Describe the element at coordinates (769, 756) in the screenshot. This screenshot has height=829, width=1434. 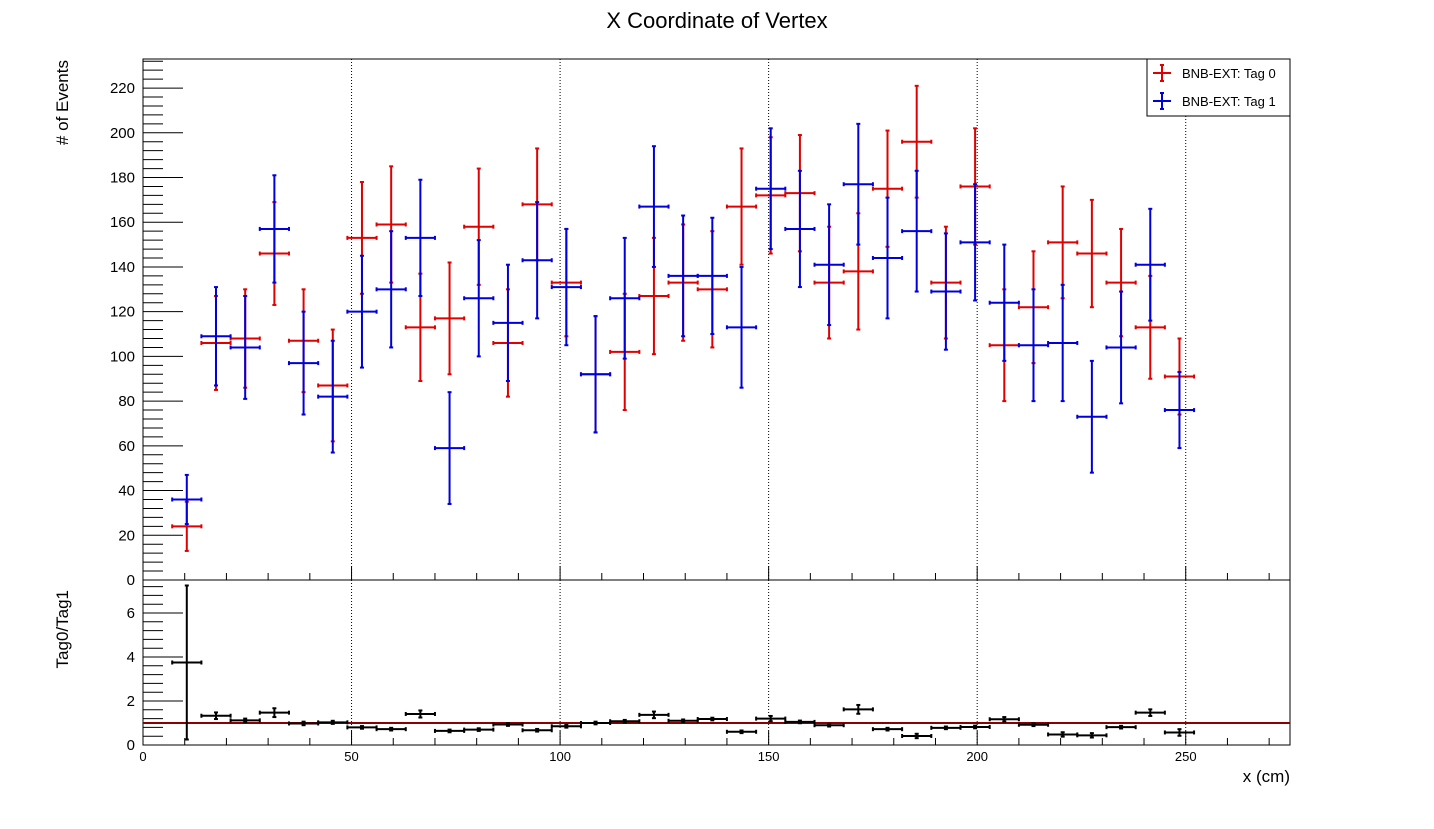
I see `ratio-x-tick-label: 150` at that location.